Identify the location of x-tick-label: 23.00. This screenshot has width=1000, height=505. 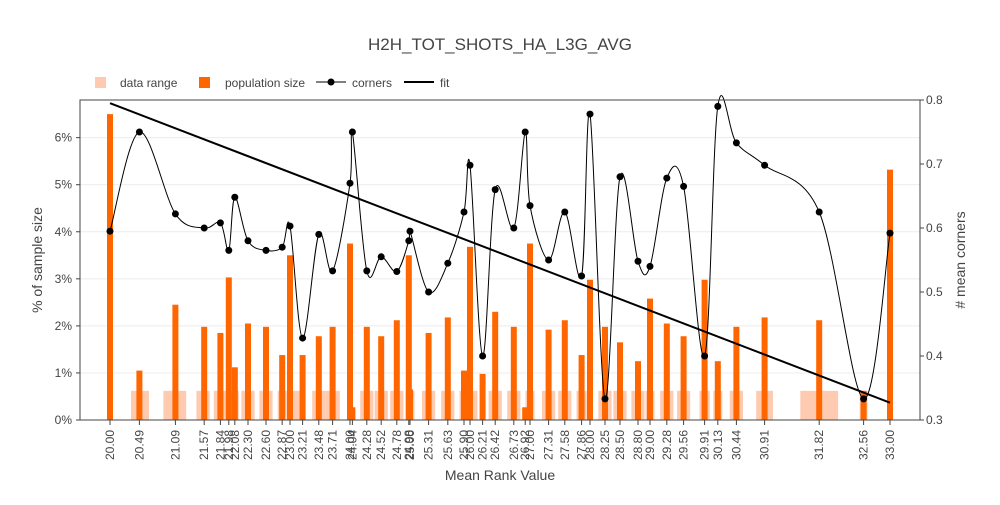
(290, 445).